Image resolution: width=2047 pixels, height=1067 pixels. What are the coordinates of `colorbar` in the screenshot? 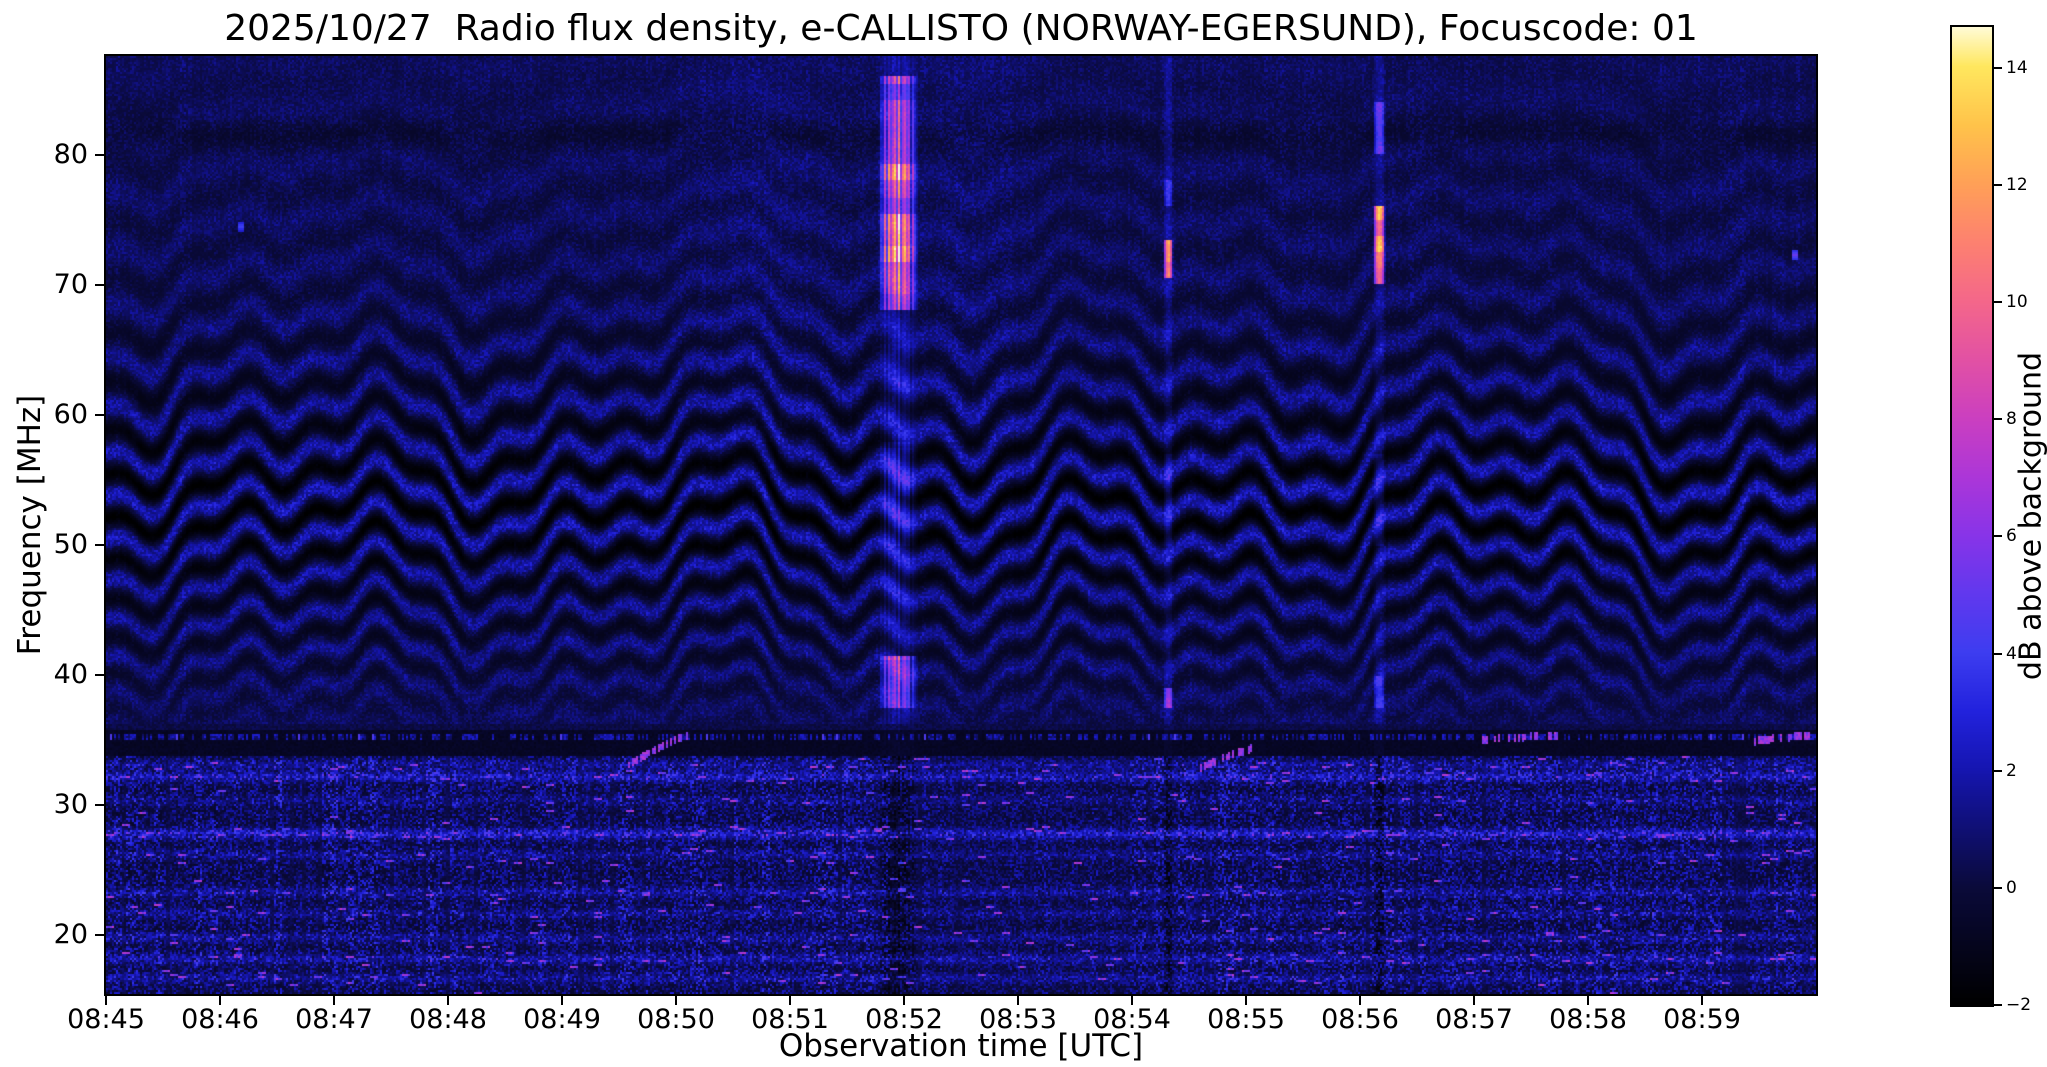 It's located at (1972, 516).